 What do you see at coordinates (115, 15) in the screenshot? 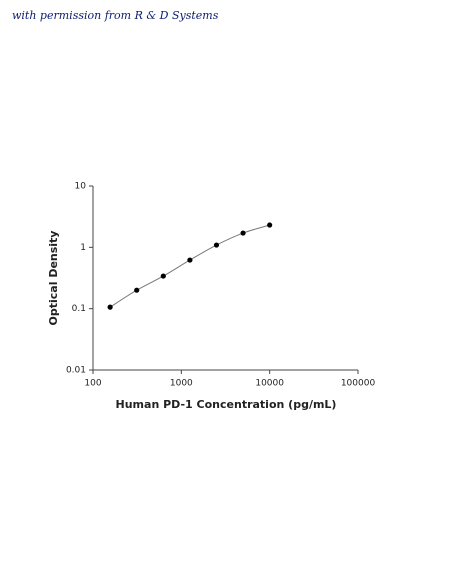
I see `annotation: with permission from R & D Systems` at bounding box center [115, 15].